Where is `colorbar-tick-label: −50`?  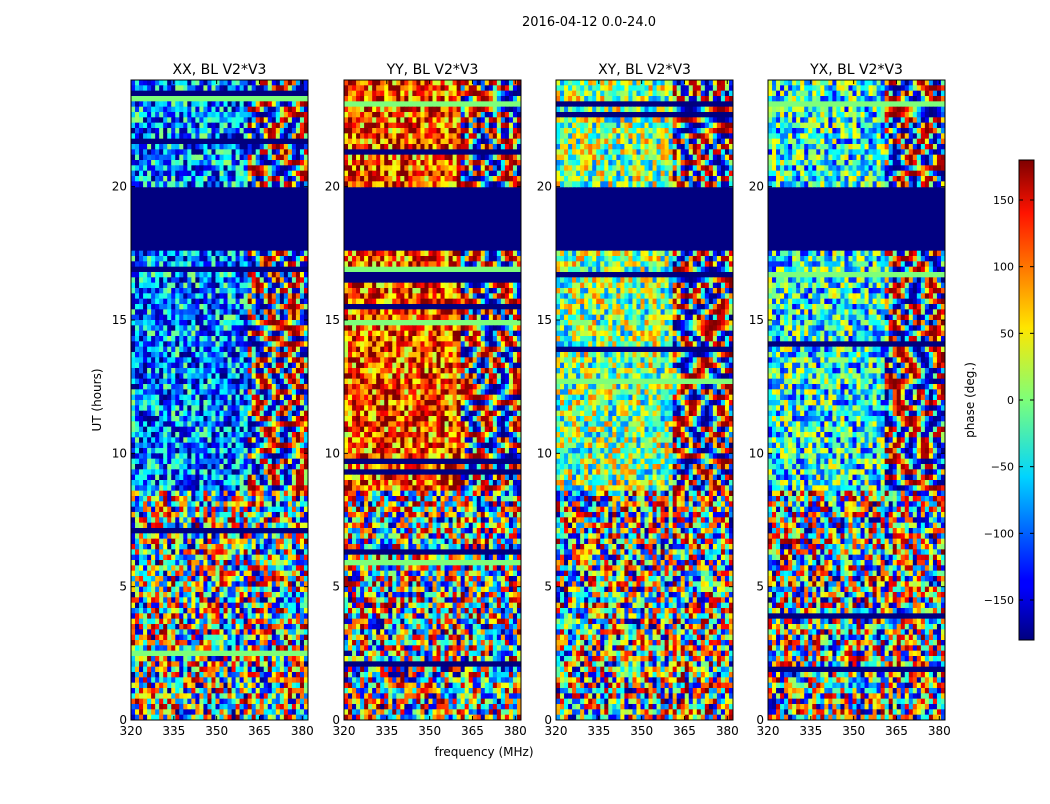 colorbar-tick-label: −50 is located at coordinates (1002, 467).